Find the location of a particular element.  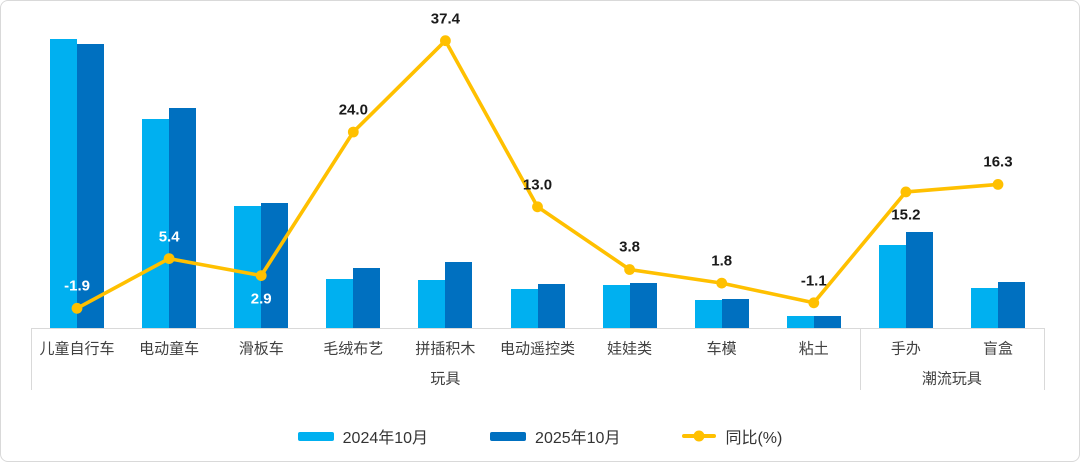

legend-label-2025: 2025年10月 is located at coordinates (578, 438).